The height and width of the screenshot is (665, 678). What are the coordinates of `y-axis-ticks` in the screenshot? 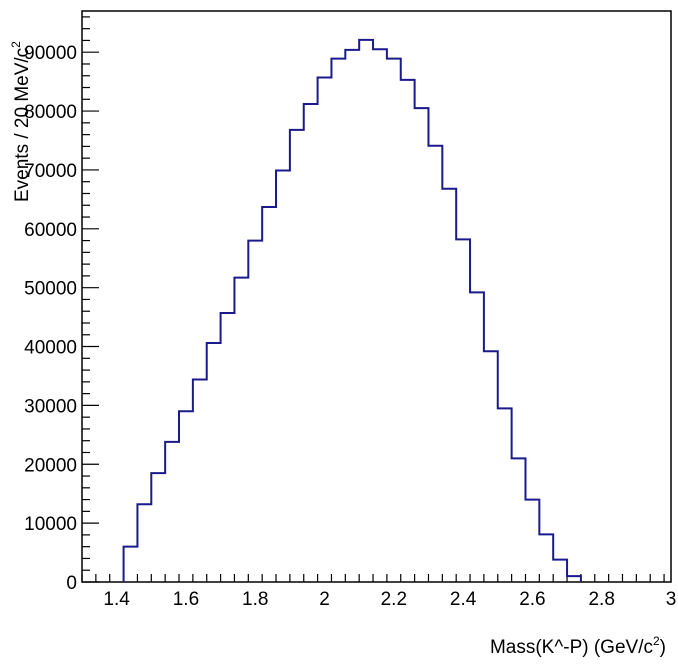 It's located at (90, 299).